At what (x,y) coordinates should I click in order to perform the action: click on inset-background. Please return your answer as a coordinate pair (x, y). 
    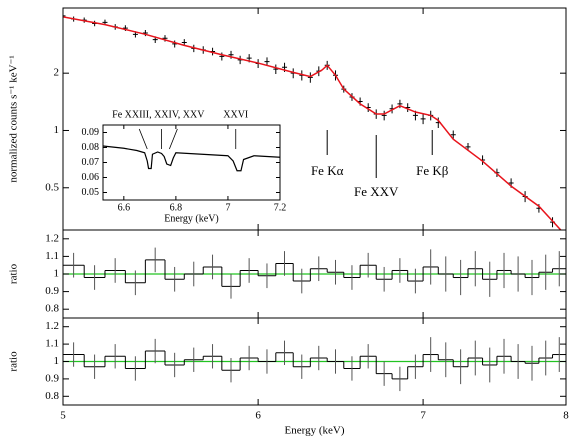
    Looking at the image, I should click on (181, 166).